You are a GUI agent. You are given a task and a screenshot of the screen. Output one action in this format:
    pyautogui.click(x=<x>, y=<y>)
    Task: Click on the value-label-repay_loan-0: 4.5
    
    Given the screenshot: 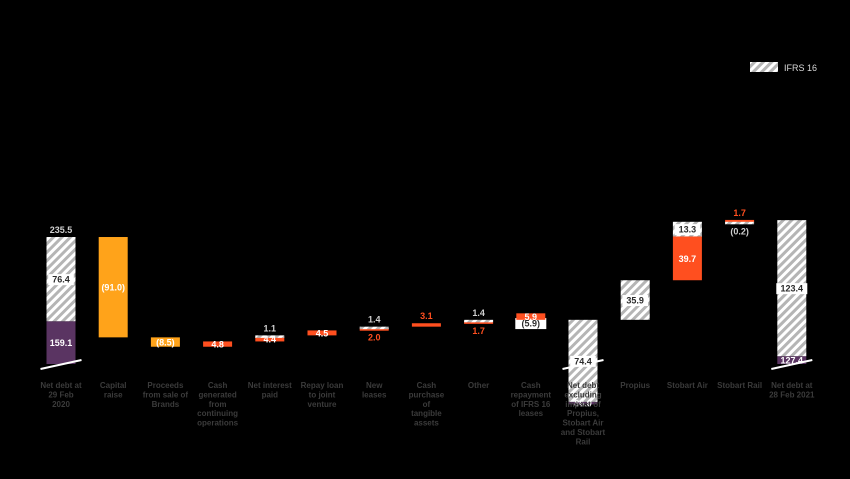 What is the action you would take?
    pyautogui.click(x=322, y=333)
    